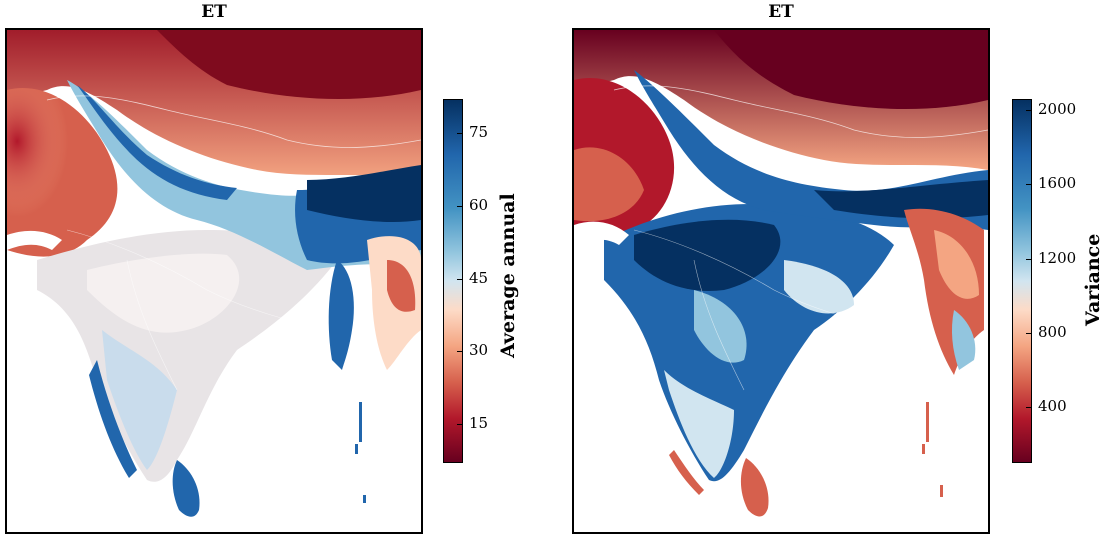 Image resolution: width=1111 pixels, height=538 pixels. What do you see at coordinates (781, 12) in the screenshot?
I see `right-panel-title: ET` at bounding box center [781, 12].